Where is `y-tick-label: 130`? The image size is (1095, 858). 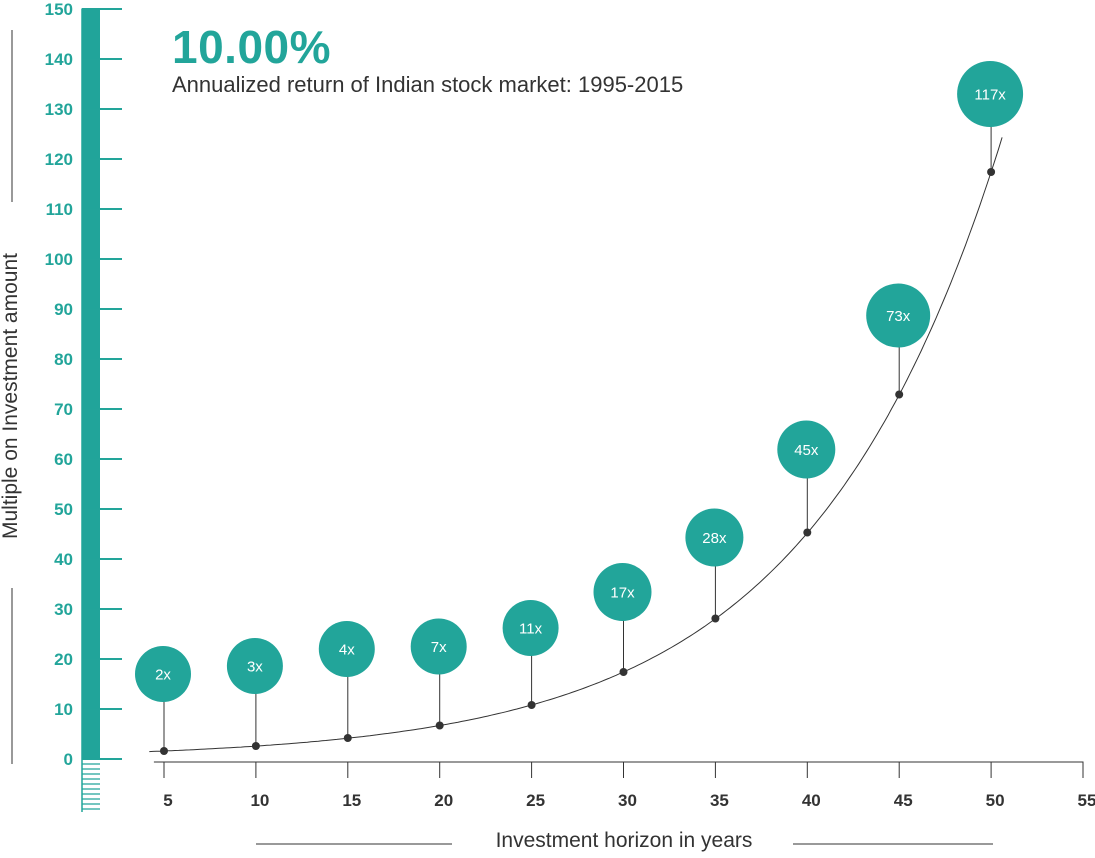 y-tick-label: 130 is located at coordinates (59, 109).